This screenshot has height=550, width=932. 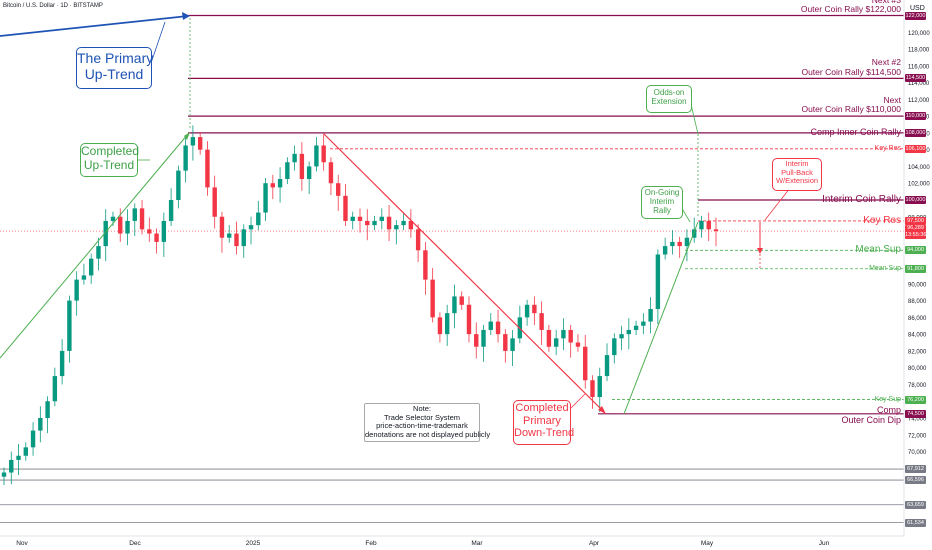 What do you see at coordinates (824, 543) in the screenshot?
I see `x-tick-label: Jun` at bounding box center [824, 543].